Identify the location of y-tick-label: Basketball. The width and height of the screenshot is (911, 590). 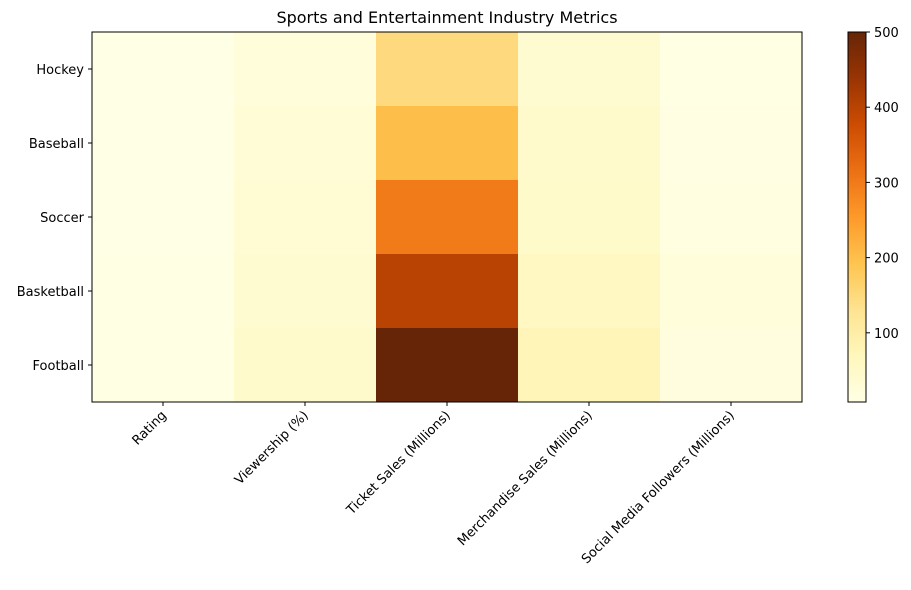
(50, 292).